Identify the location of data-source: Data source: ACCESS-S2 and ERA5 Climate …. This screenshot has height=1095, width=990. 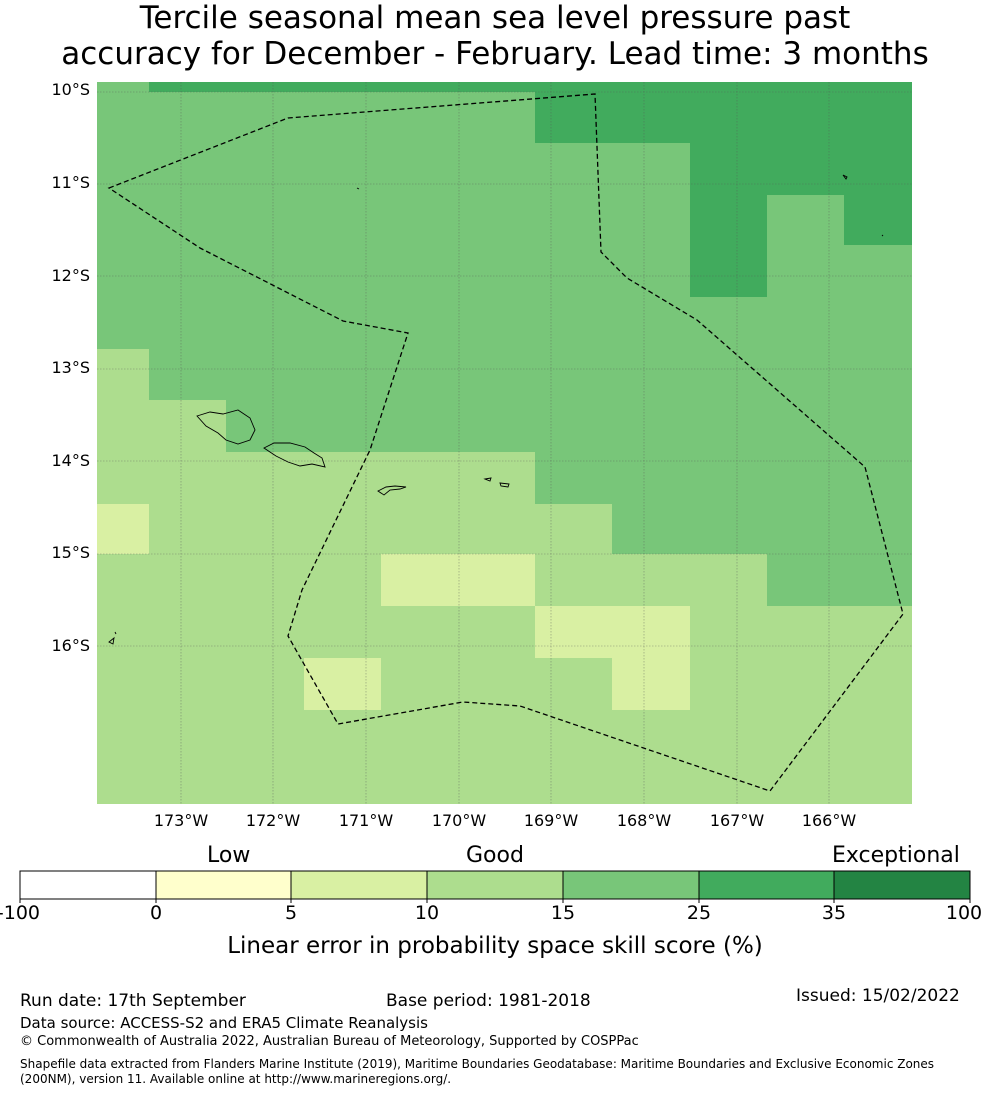
(224, 1023).